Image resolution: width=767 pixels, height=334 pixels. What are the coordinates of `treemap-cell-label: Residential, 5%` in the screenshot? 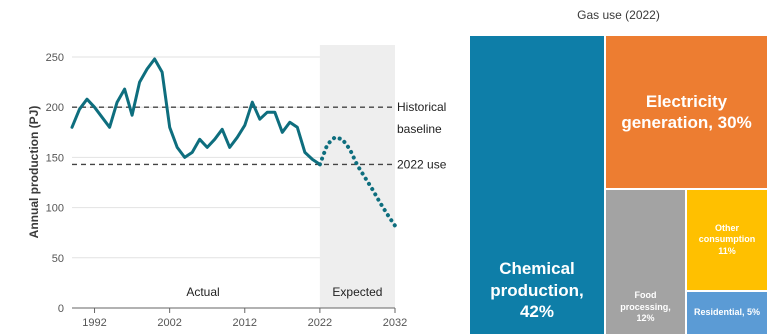 It's located at (727, 312).